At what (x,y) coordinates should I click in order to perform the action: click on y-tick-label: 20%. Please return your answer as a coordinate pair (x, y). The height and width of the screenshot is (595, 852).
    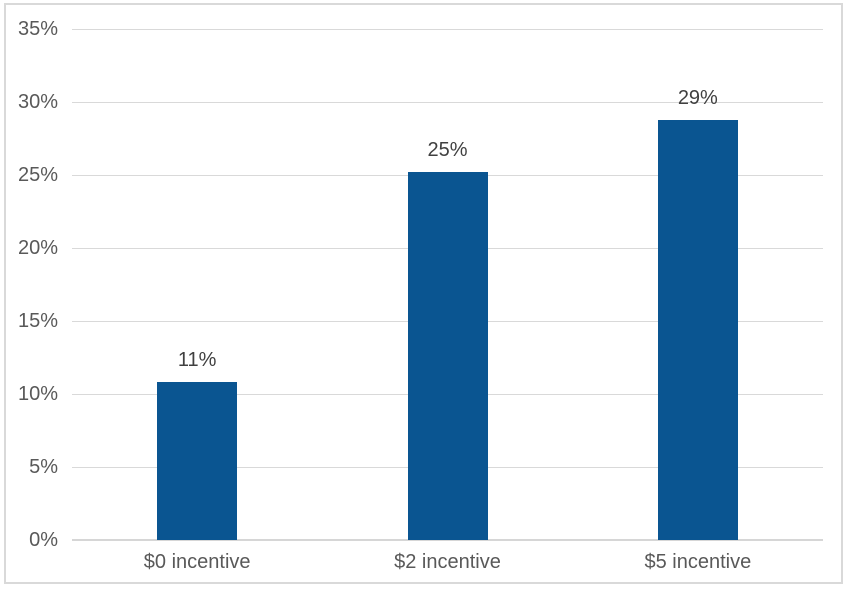
    Looking at the image, I should click on (37, 248).